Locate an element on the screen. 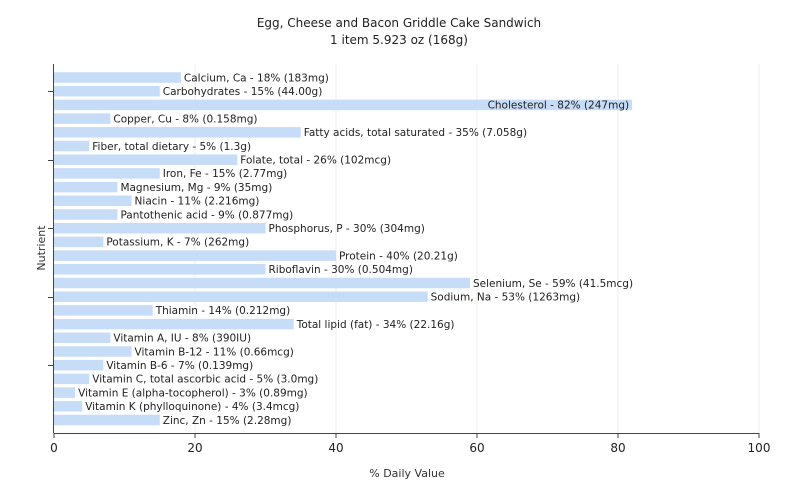 The width and height of the screenshot is (800, 500). bar-label: Copper, Cu - 8% (0.158mg) is located at coordinates (185, 119).